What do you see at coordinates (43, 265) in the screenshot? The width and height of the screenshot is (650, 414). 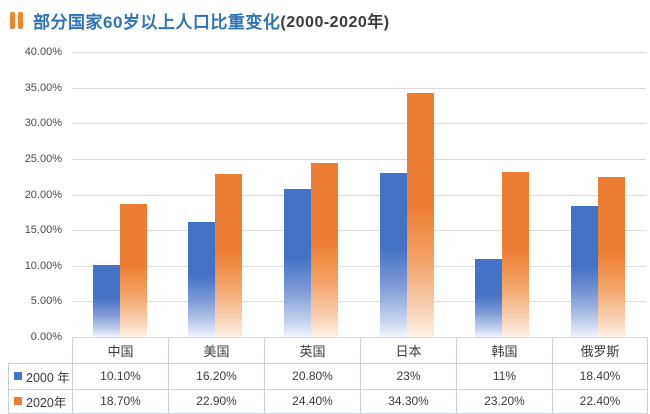 I see `y-tick-label: 10.00%` at bounding box center [43, 265].